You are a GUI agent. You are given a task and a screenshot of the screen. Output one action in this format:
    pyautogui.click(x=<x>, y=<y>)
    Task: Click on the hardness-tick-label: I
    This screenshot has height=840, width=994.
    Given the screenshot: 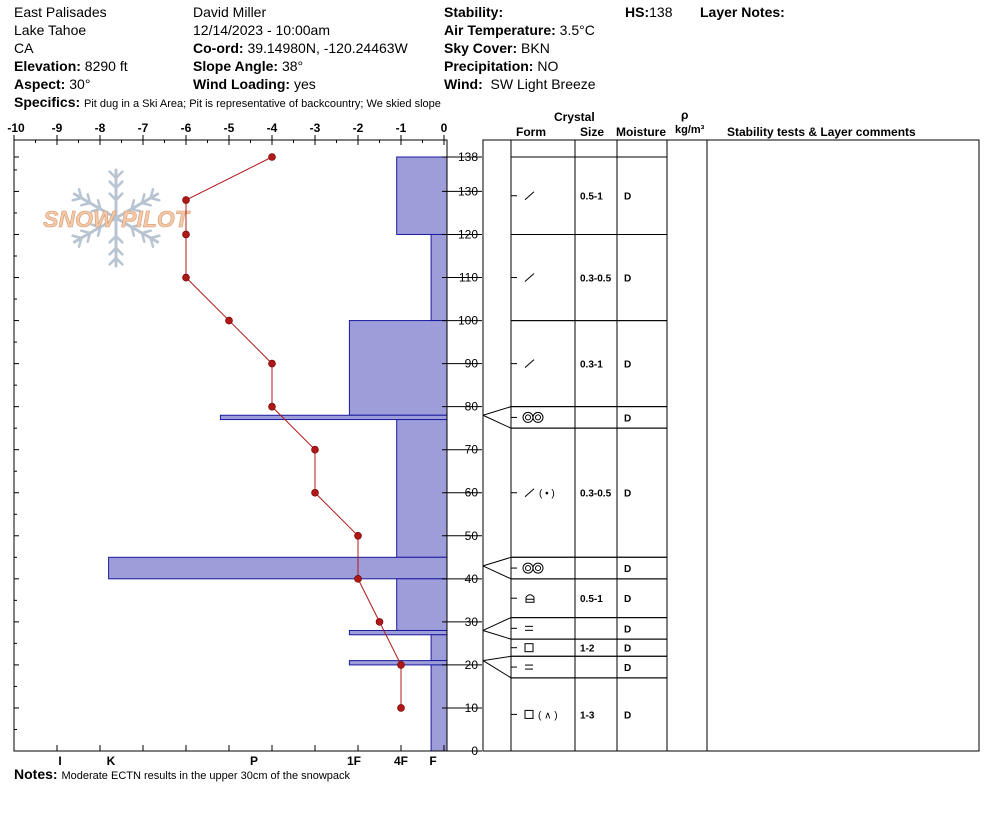 What is the action you would take?
    pyautogui.click(x=59, y=761)
    